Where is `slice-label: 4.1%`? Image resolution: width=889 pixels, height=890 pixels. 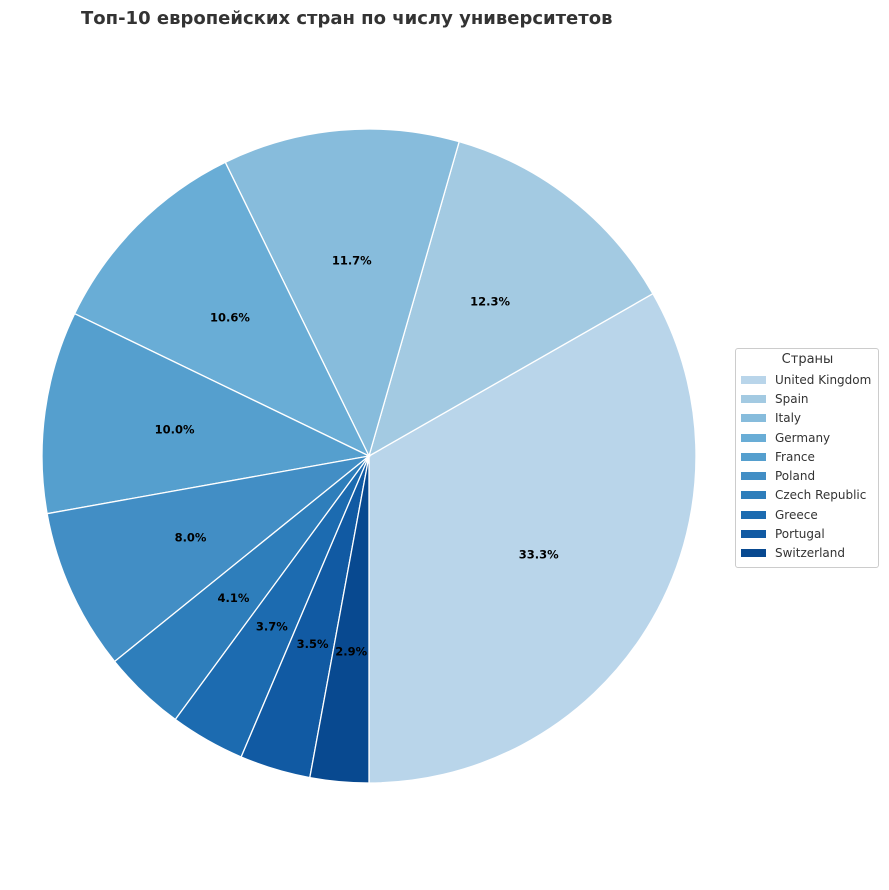 slice-label: 4.1% is located at coordinates (234, 598).